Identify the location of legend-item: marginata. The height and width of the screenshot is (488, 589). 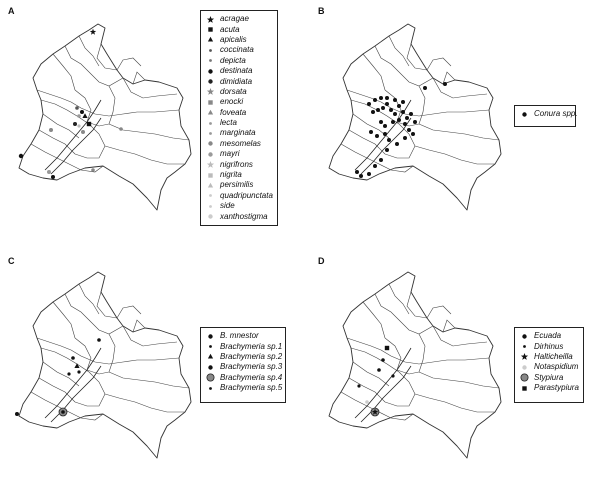
(239, 133).